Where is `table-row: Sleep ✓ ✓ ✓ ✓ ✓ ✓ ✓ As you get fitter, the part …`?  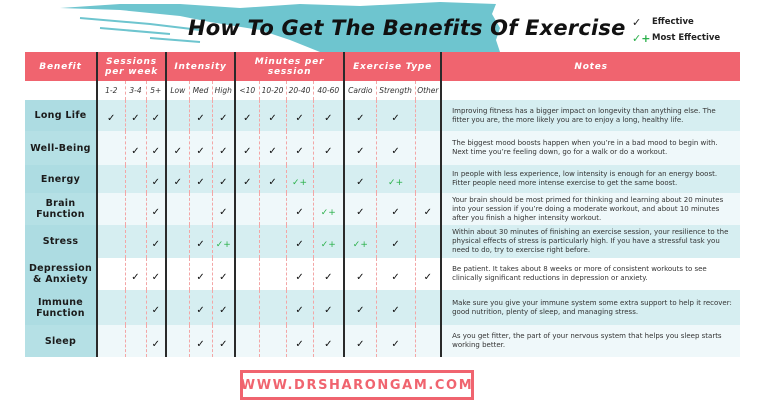
table-row: Sleep ✓ ✓ ✓ ✓ ✓ ✓ ✓ As you get fitter, the part … is located at coordinates (383, 341).